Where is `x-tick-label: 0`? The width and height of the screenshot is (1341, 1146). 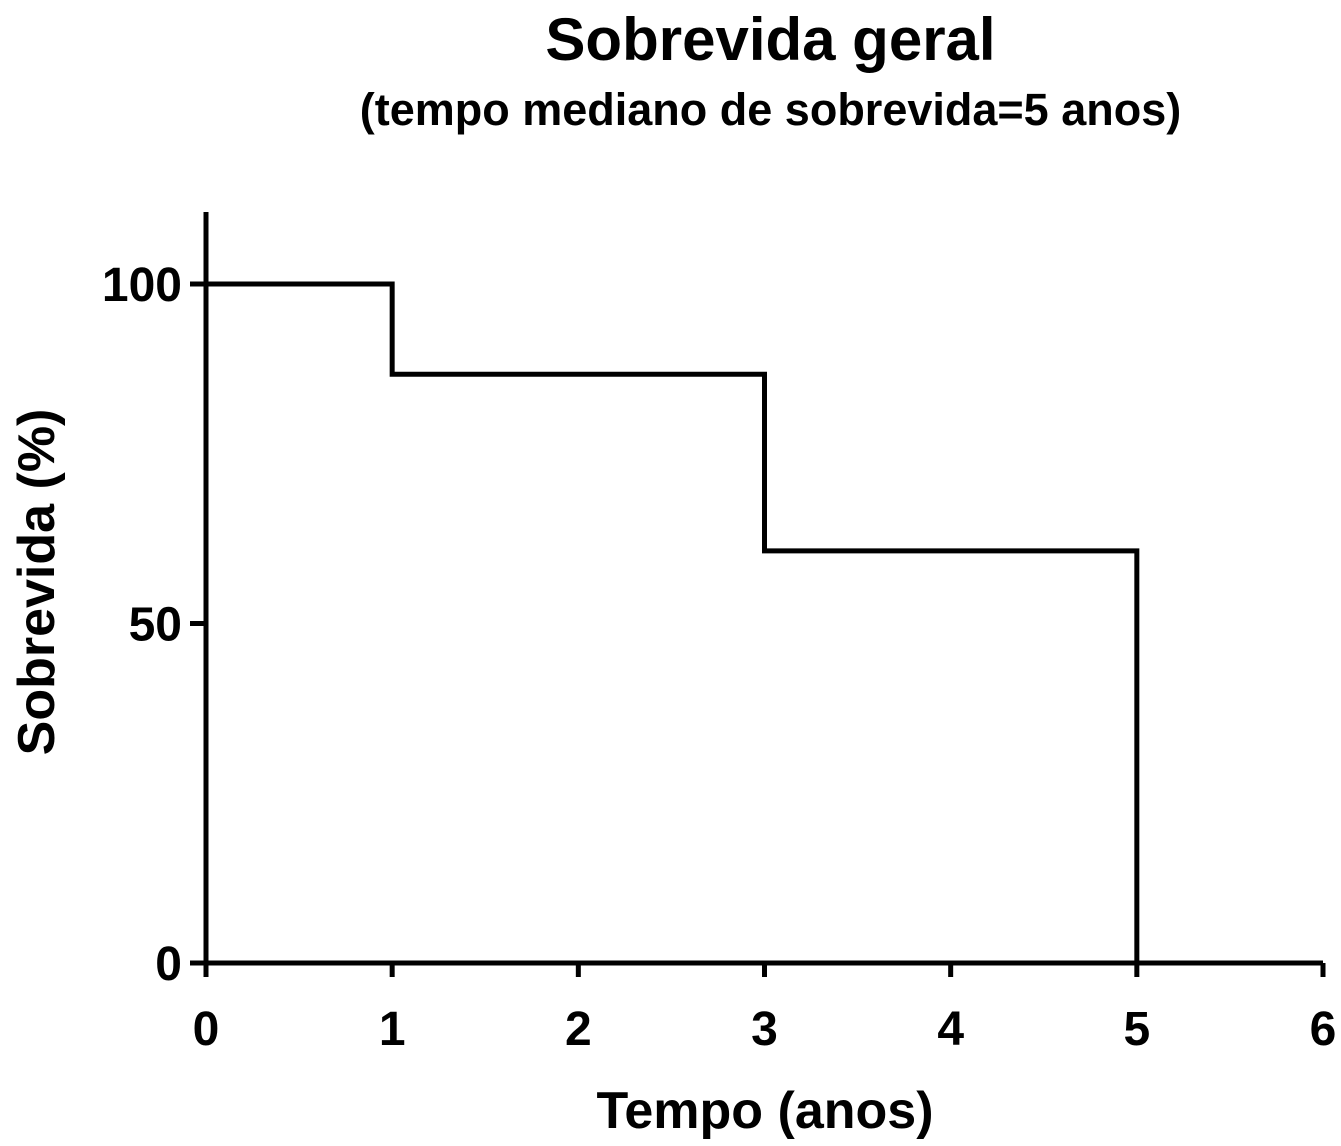
x-tick-label: 0 is located at coordinates (206, 1029).